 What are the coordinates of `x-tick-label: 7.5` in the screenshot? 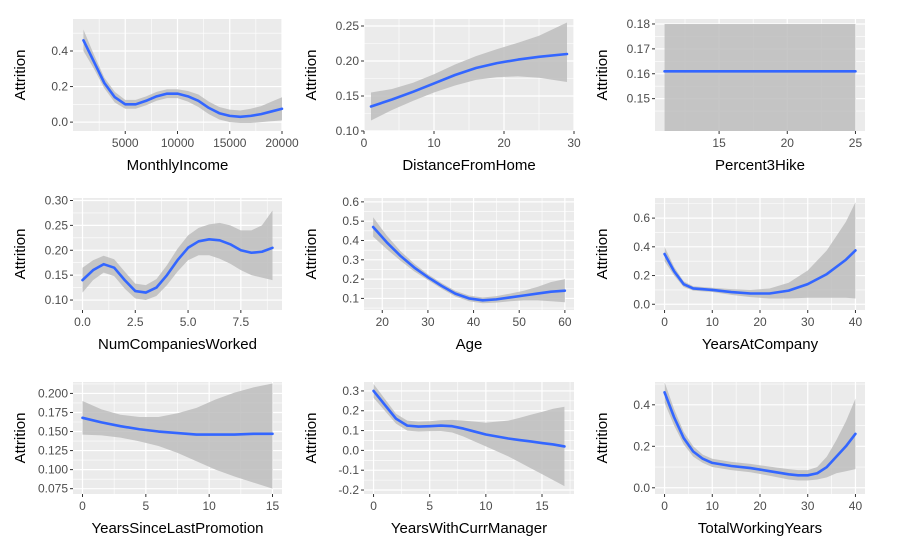 It's located at (240, 322).